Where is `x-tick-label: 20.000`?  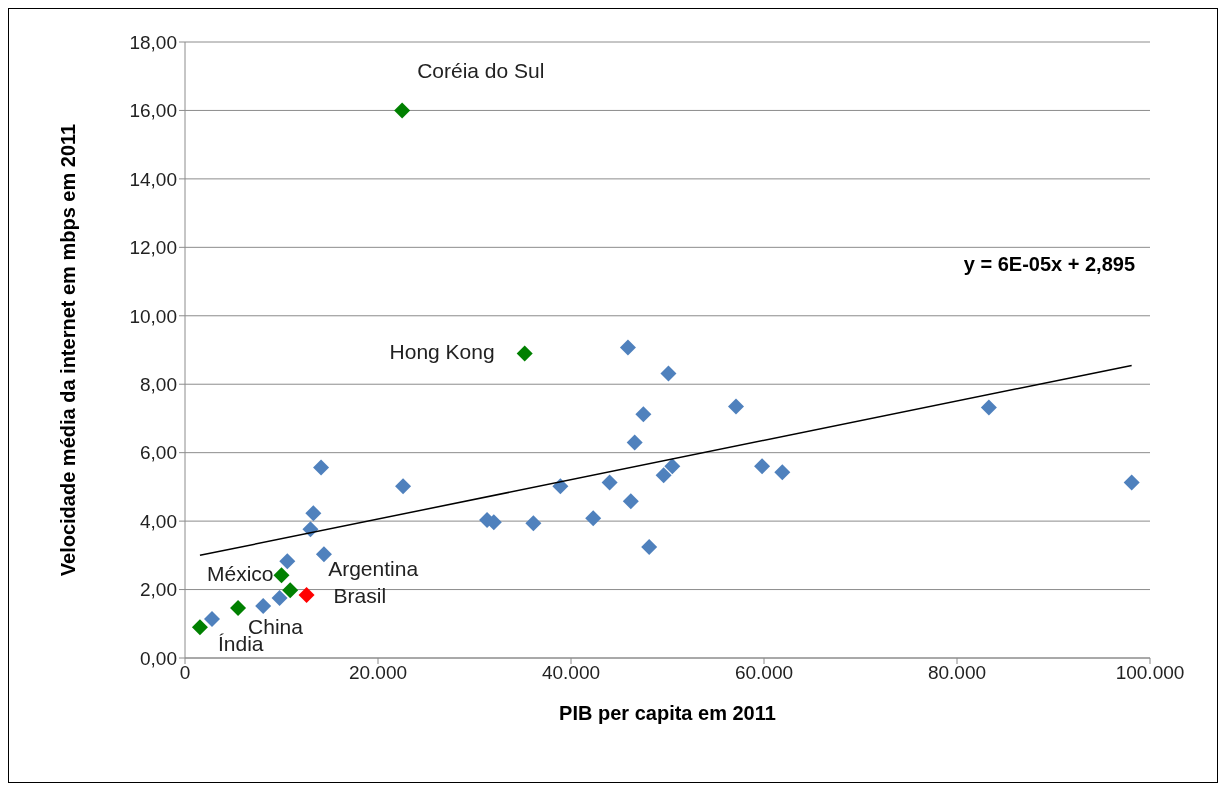
x-tick-label: 20.000 is located at coordinates (378, 673).